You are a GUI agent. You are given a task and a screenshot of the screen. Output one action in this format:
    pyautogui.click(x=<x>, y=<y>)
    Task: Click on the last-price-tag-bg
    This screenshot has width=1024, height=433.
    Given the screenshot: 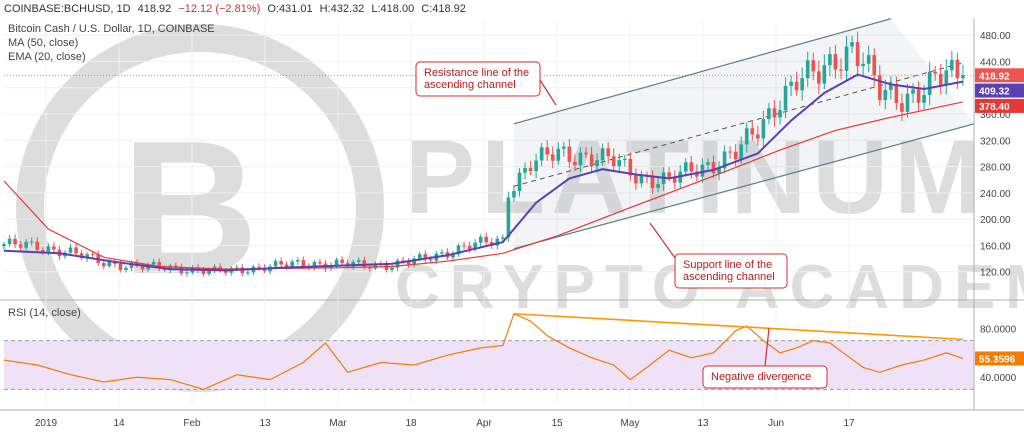 What is the action you would take?
    pyautogui.click(x=999, y=75)
    